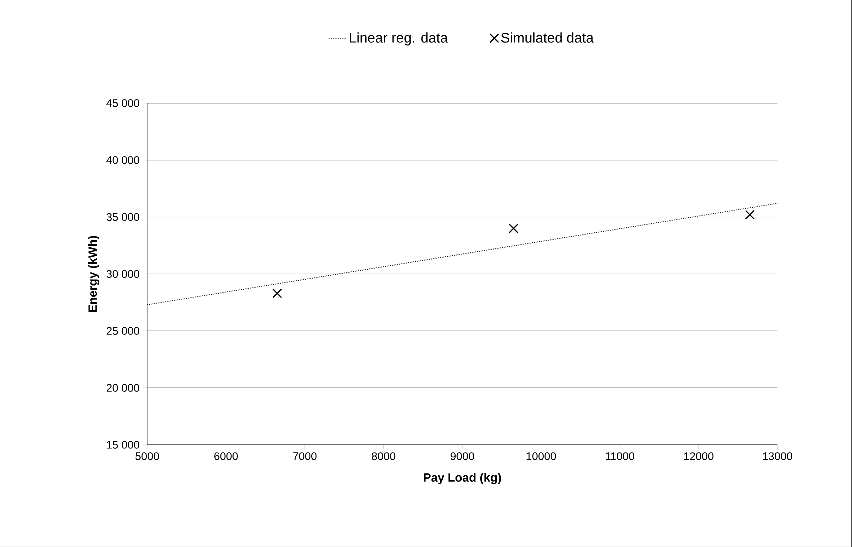 The height and width of the screenshot is (547, 852). I want to click on x-axis-title: Pay Load (kg), so click(463, 478).